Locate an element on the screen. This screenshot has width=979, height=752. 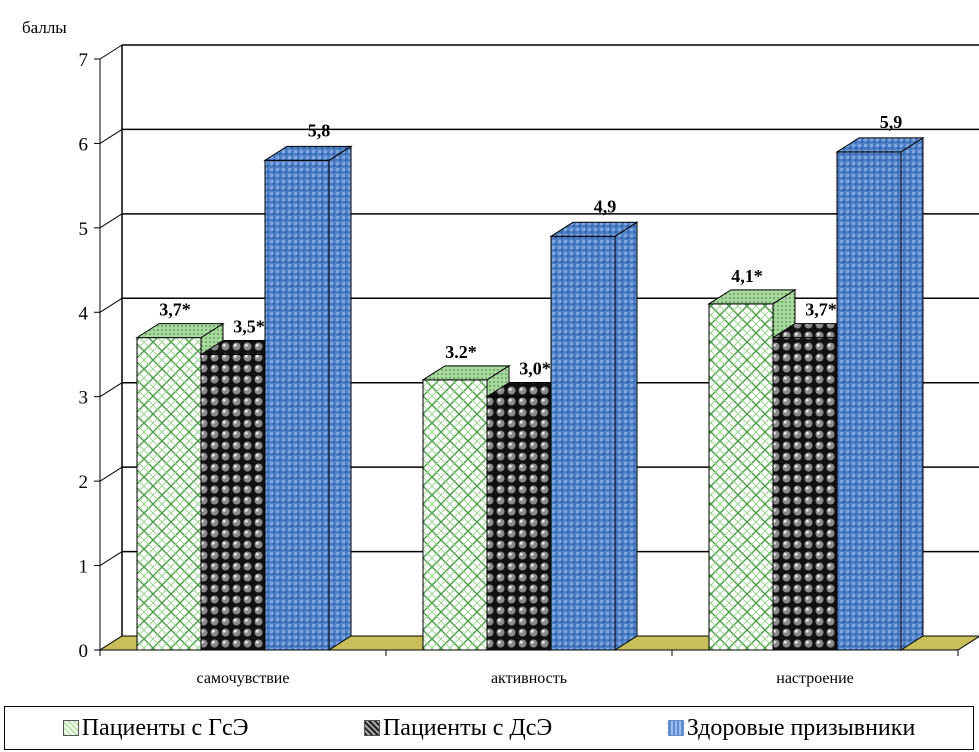
data-label-0-1: 3,5* is located at coordinates (249, 327).